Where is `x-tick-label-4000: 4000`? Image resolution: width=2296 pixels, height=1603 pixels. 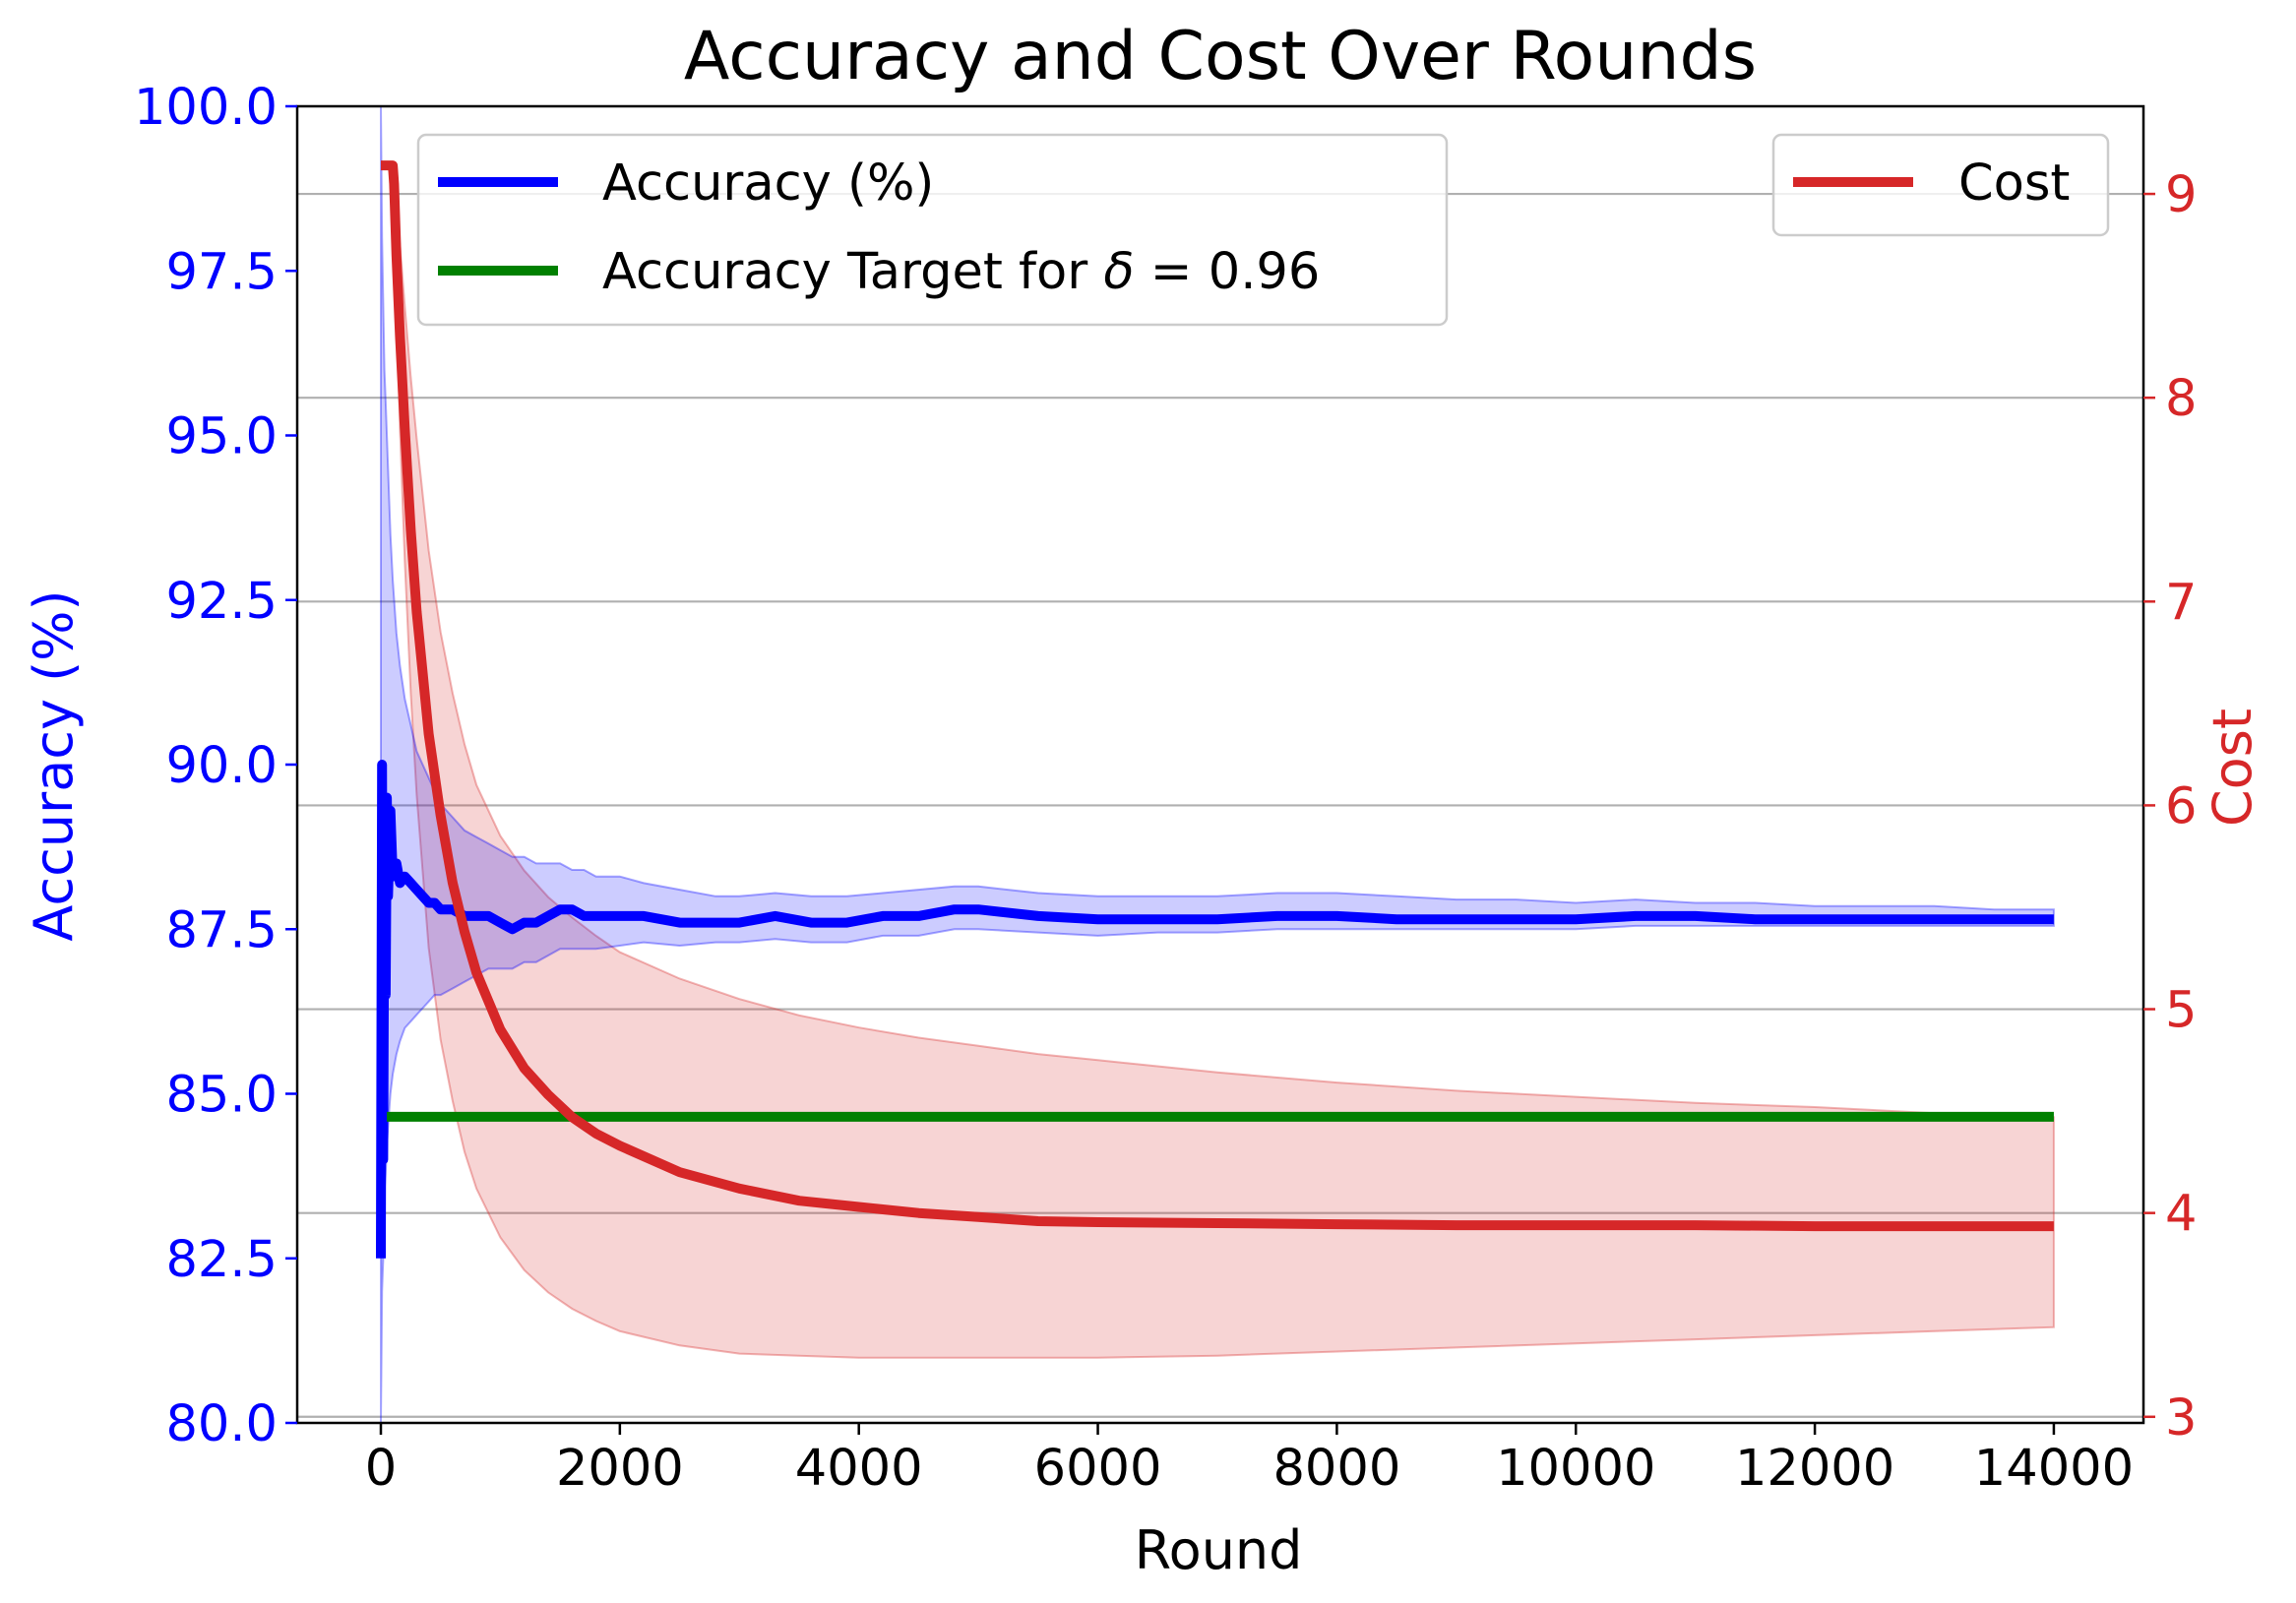
x-tick-label-4000: 4000 is located at coordinates (859, 1469).